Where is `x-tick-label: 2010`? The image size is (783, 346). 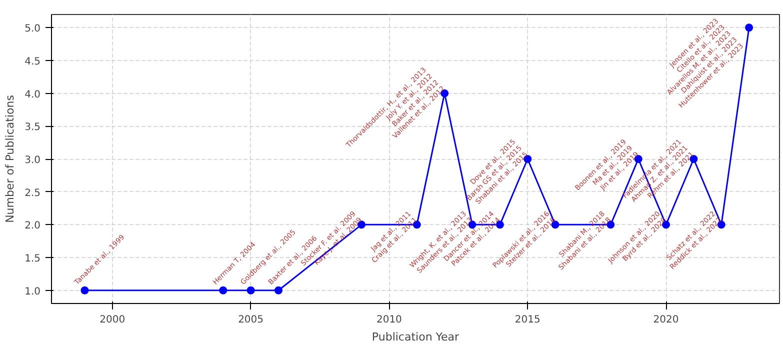
x-tick-label: 2010 is located at coordinates (389, 320).